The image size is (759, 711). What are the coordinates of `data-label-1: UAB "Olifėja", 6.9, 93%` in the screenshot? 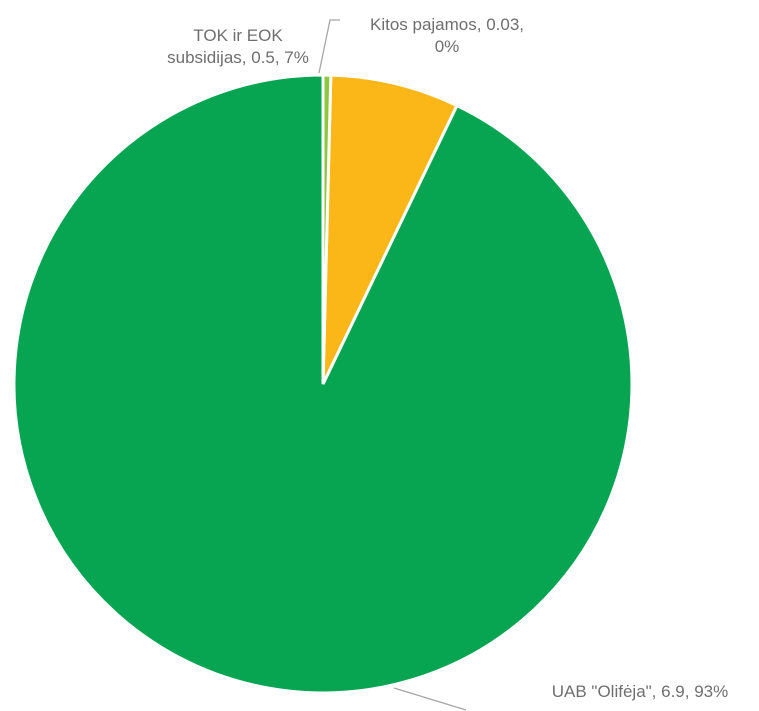 It's located at (640, 691).